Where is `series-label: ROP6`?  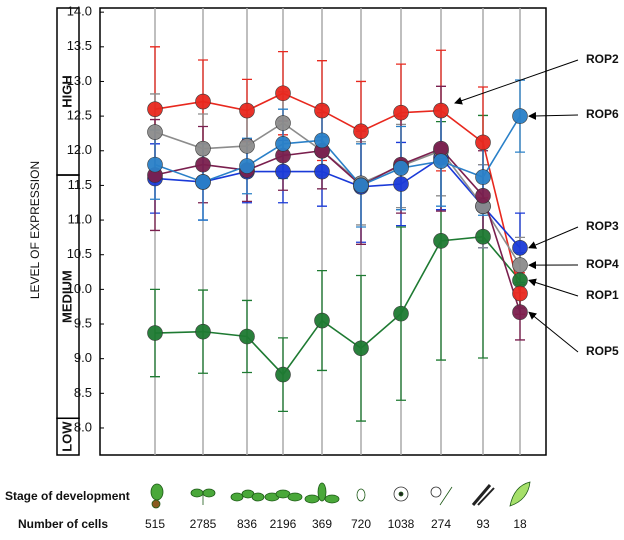
series-label: ROP6 is located at coordinates (602, 114).